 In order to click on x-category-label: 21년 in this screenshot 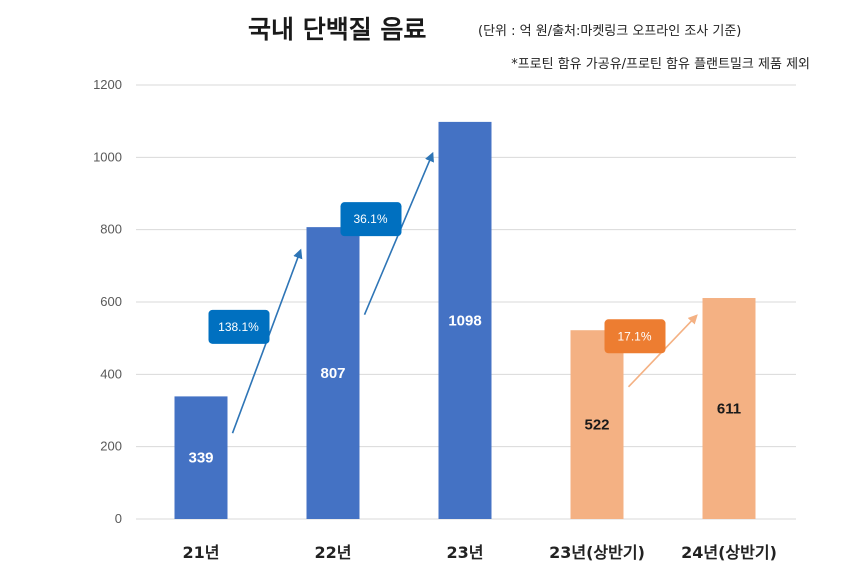, I will do `click(201, 552)`.